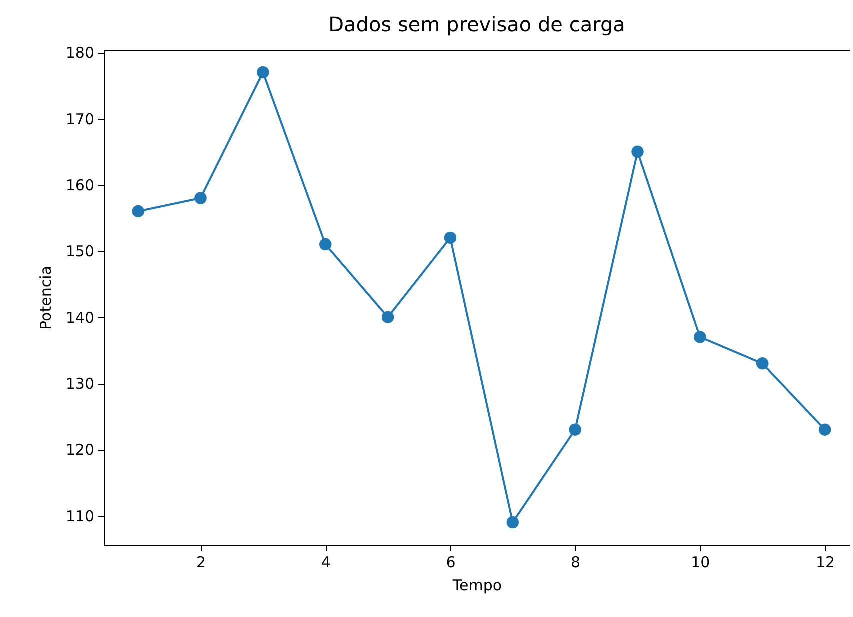 The height and width of the screenshot is (617, 853). I want to click on y-tick-label: 180, so click(80, 53).